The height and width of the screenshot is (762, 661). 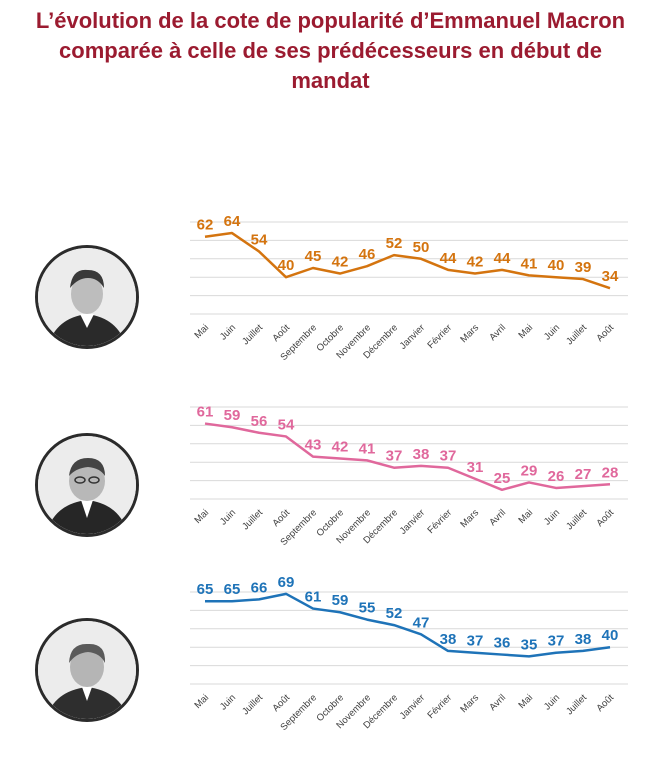 What do you see at coordinates (610, 276) in the screenshot?
I see `macron-value-label: 34` at bounding box center [610, 276].